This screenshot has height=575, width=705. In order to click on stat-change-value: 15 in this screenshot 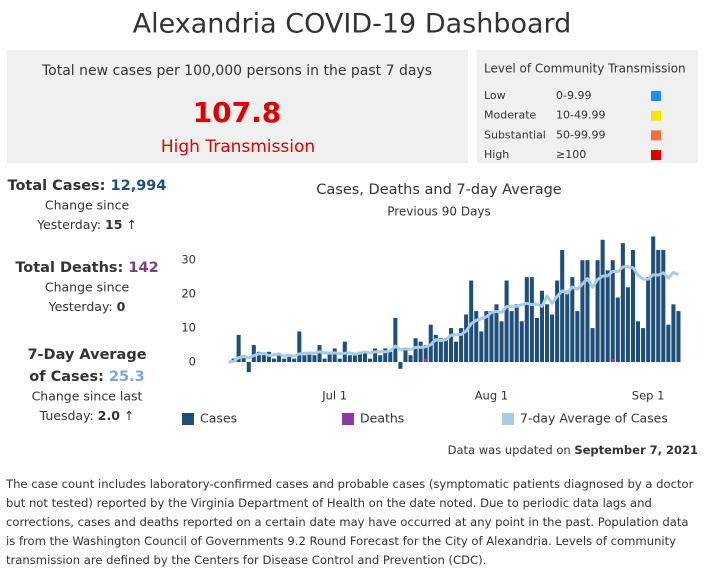, I will do `click(113, 224)`.